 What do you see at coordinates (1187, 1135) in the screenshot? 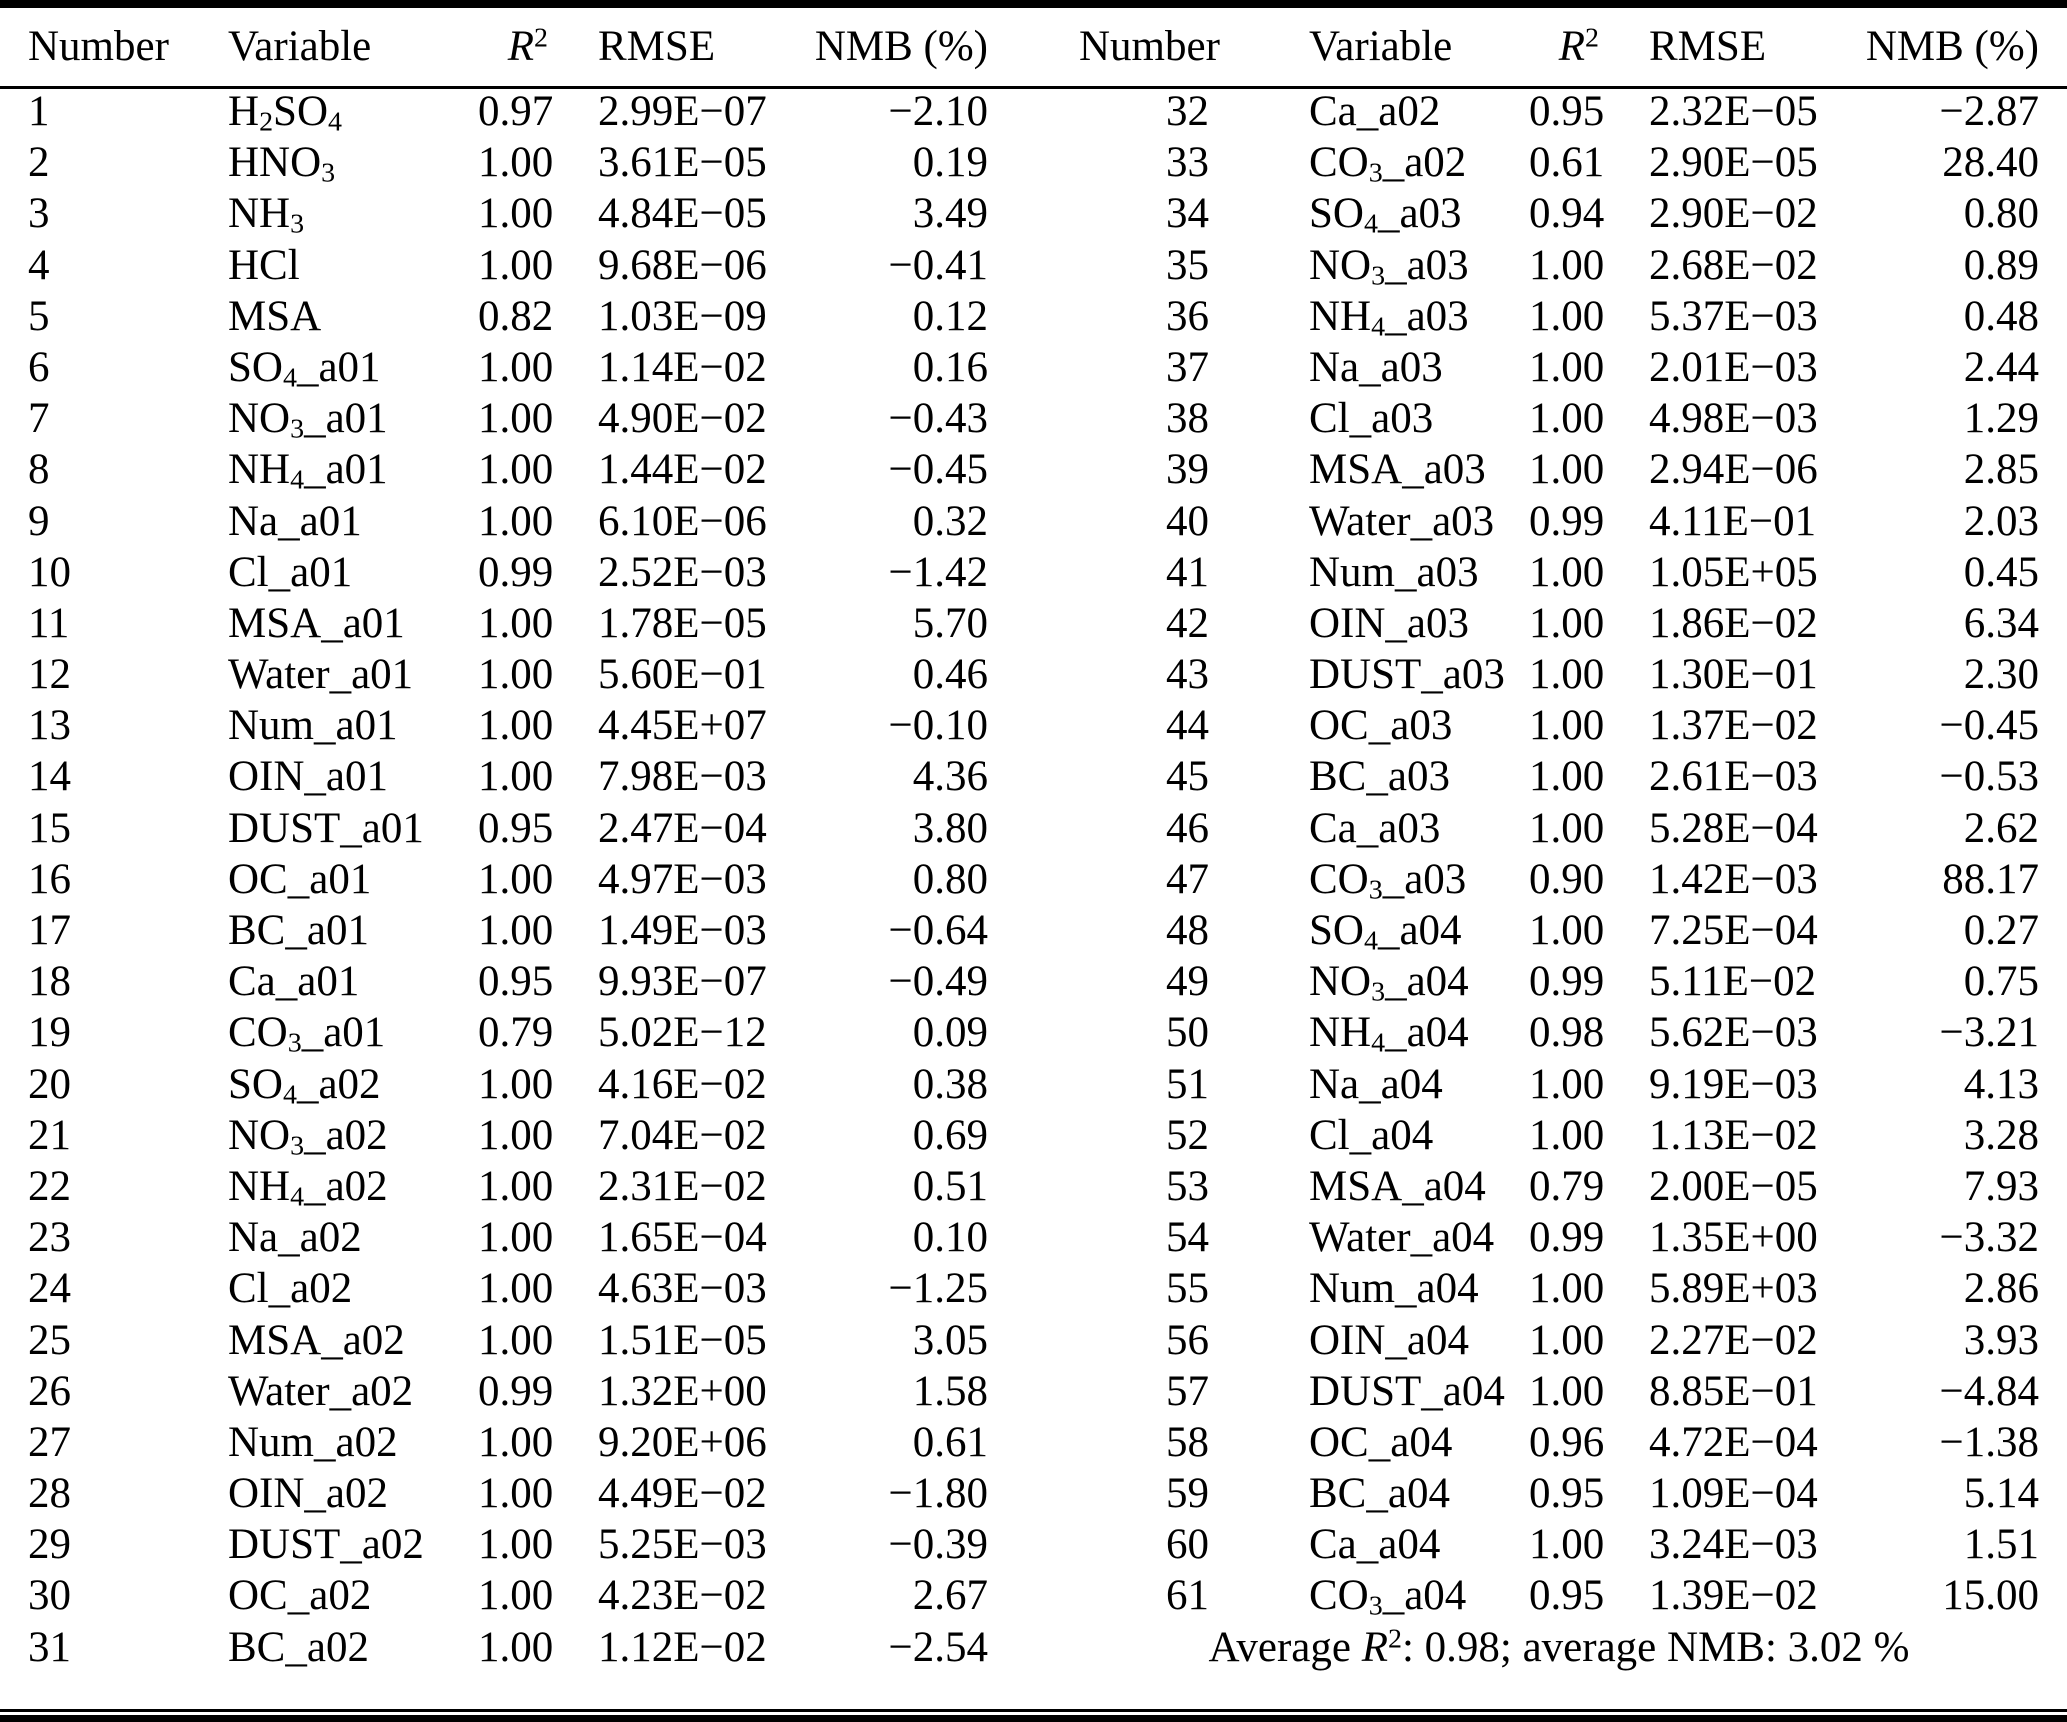
I see `cell-number: 52` at bounding box center [1187, 1135].